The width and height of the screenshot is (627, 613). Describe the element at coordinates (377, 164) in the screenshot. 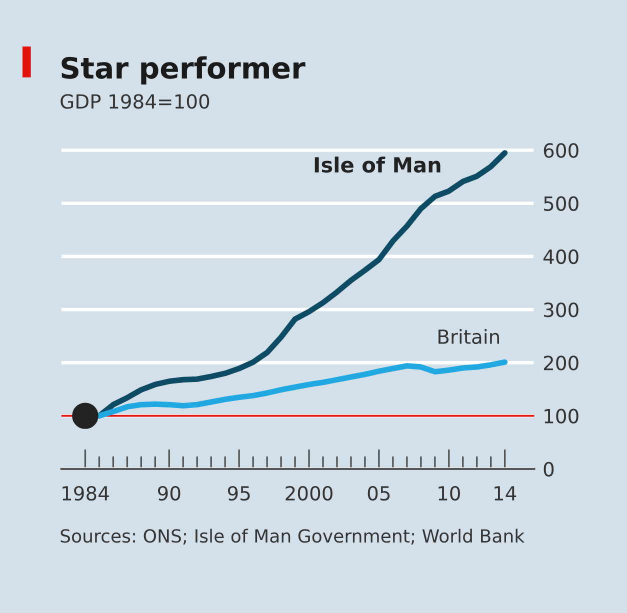

I see `series-label: Isle of Man` at that location.